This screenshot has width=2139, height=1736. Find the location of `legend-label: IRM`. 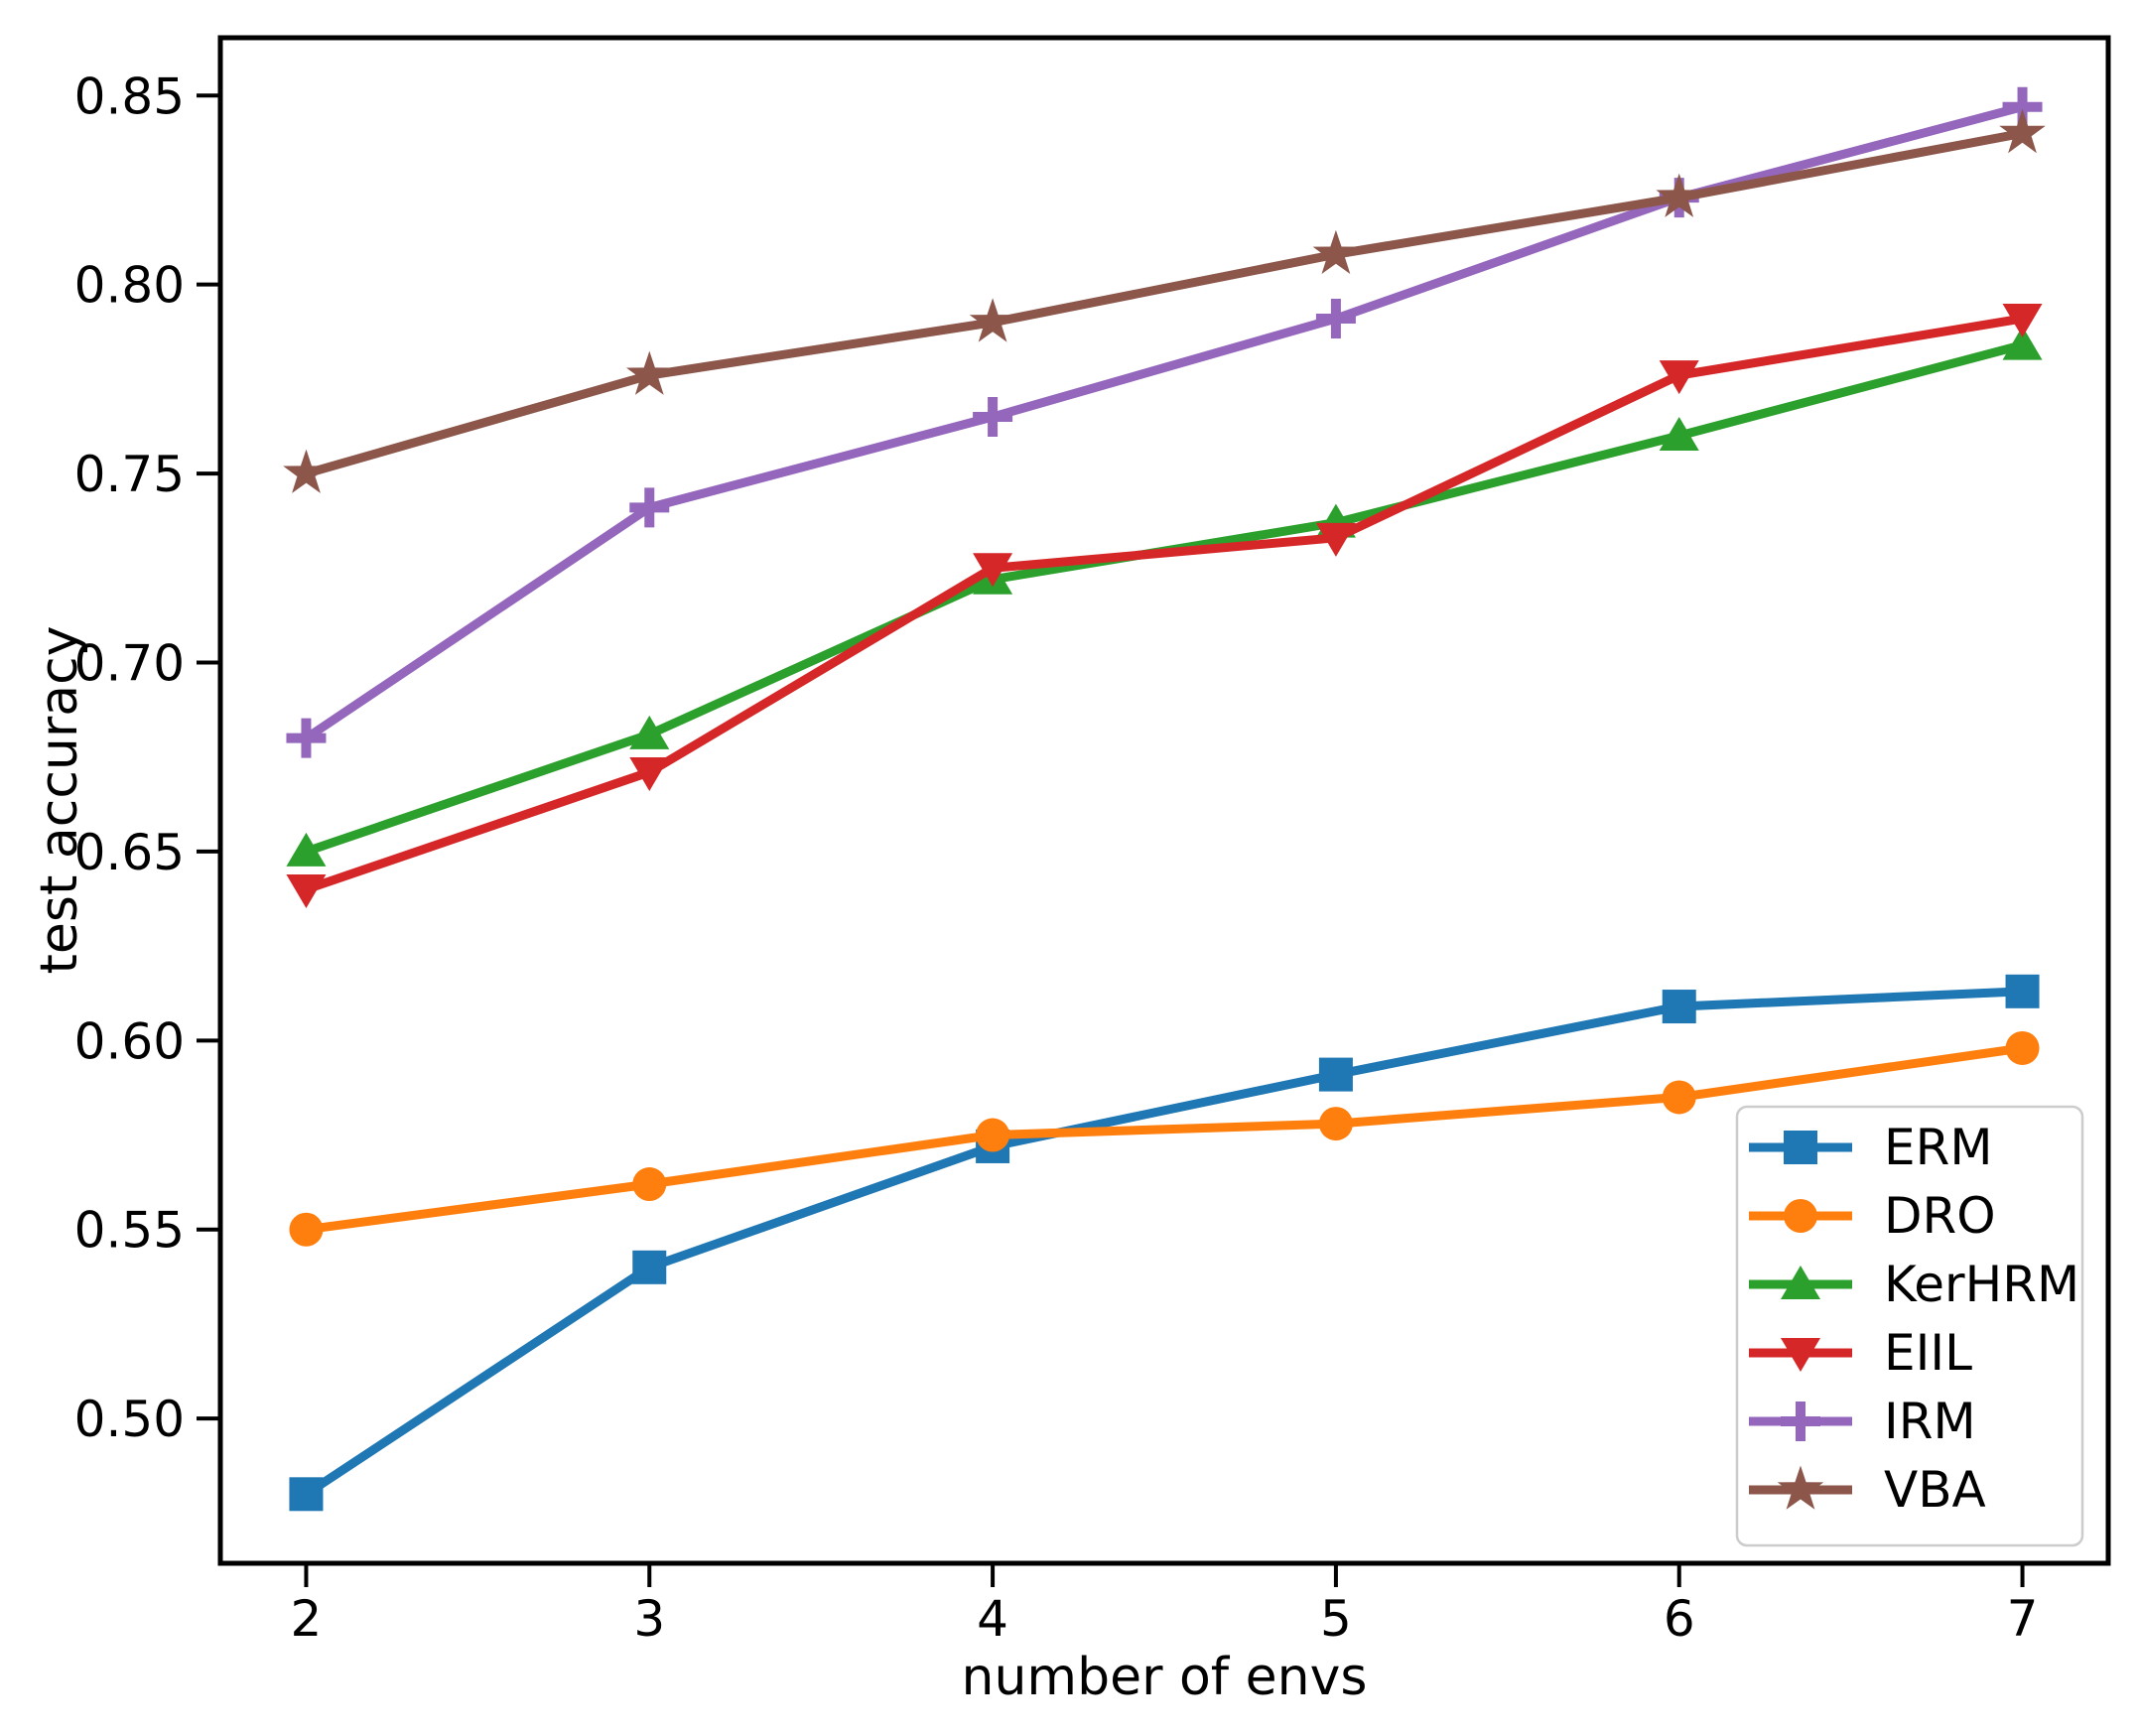

legend-label: IRM is located at coordinates (1930, 1421).